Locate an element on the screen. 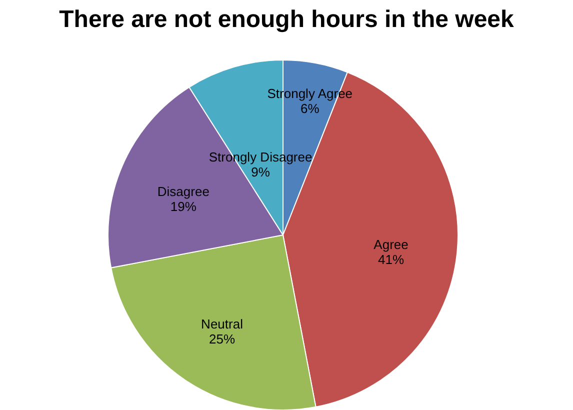  data-label: 9% is located at coordinates (260, 172).